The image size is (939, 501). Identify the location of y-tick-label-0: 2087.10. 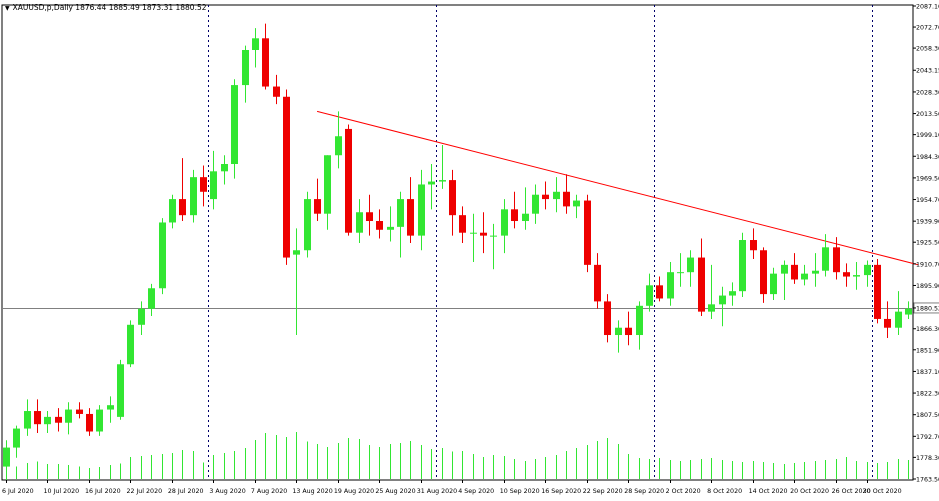
(927, 7).